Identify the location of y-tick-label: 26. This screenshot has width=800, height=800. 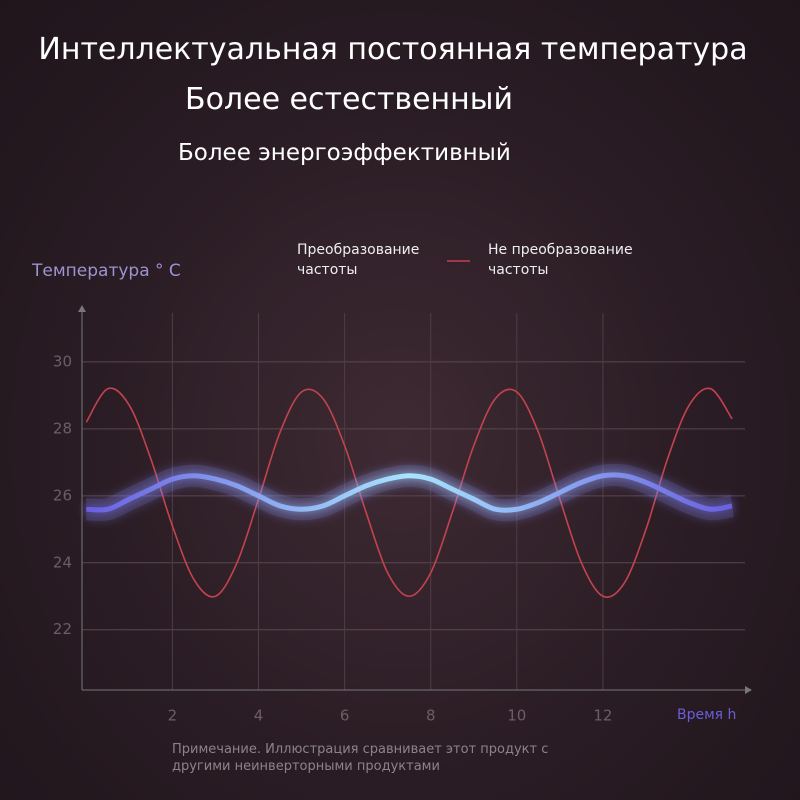
(62, 495).